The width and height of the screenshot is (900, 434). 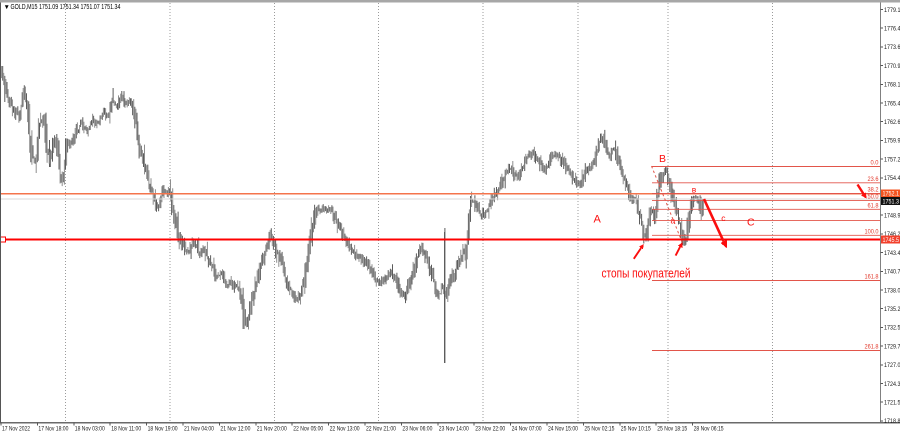 I want to click on svg-text: а, so click(x=673, y=221).